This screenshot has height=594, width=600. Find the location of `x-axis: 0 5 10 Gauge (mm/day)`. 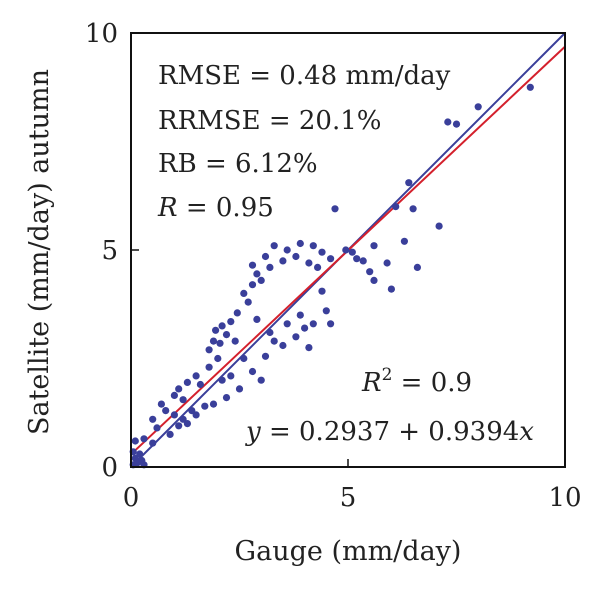

x-axis: 0 5 10 Gauge (mm/day) is located at coordinates (352, 513).